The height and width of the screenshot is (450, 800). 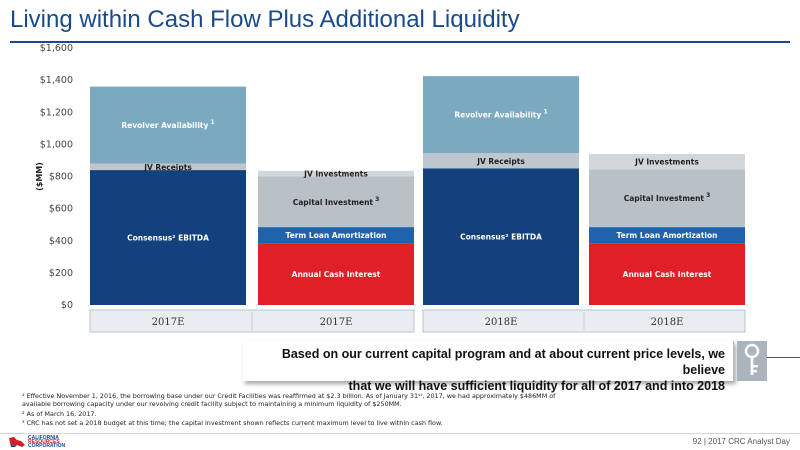 What do you see at coordinates (61, 273) in the screenshot?
I see `y-tick-label: $200` at bounding box center [61, 273].